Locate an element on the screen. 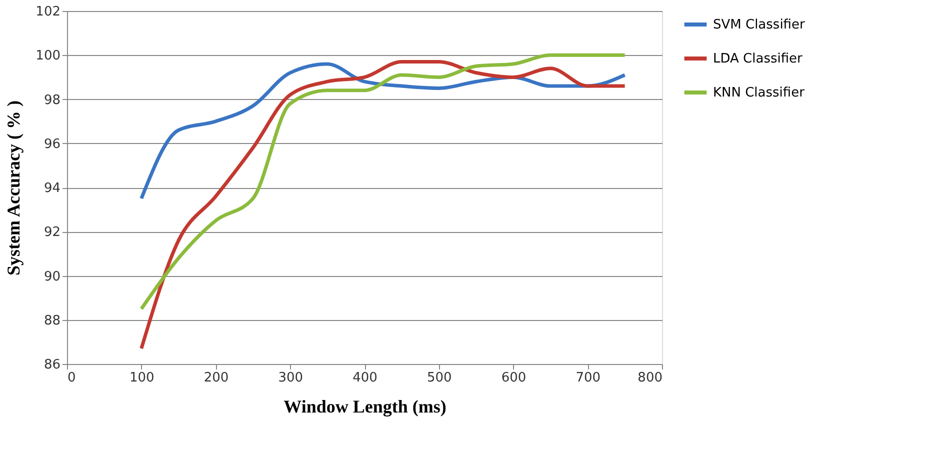 This screenshot has width=937, height=453. y-tick-label: 90 is located at coordinates (52, 276).